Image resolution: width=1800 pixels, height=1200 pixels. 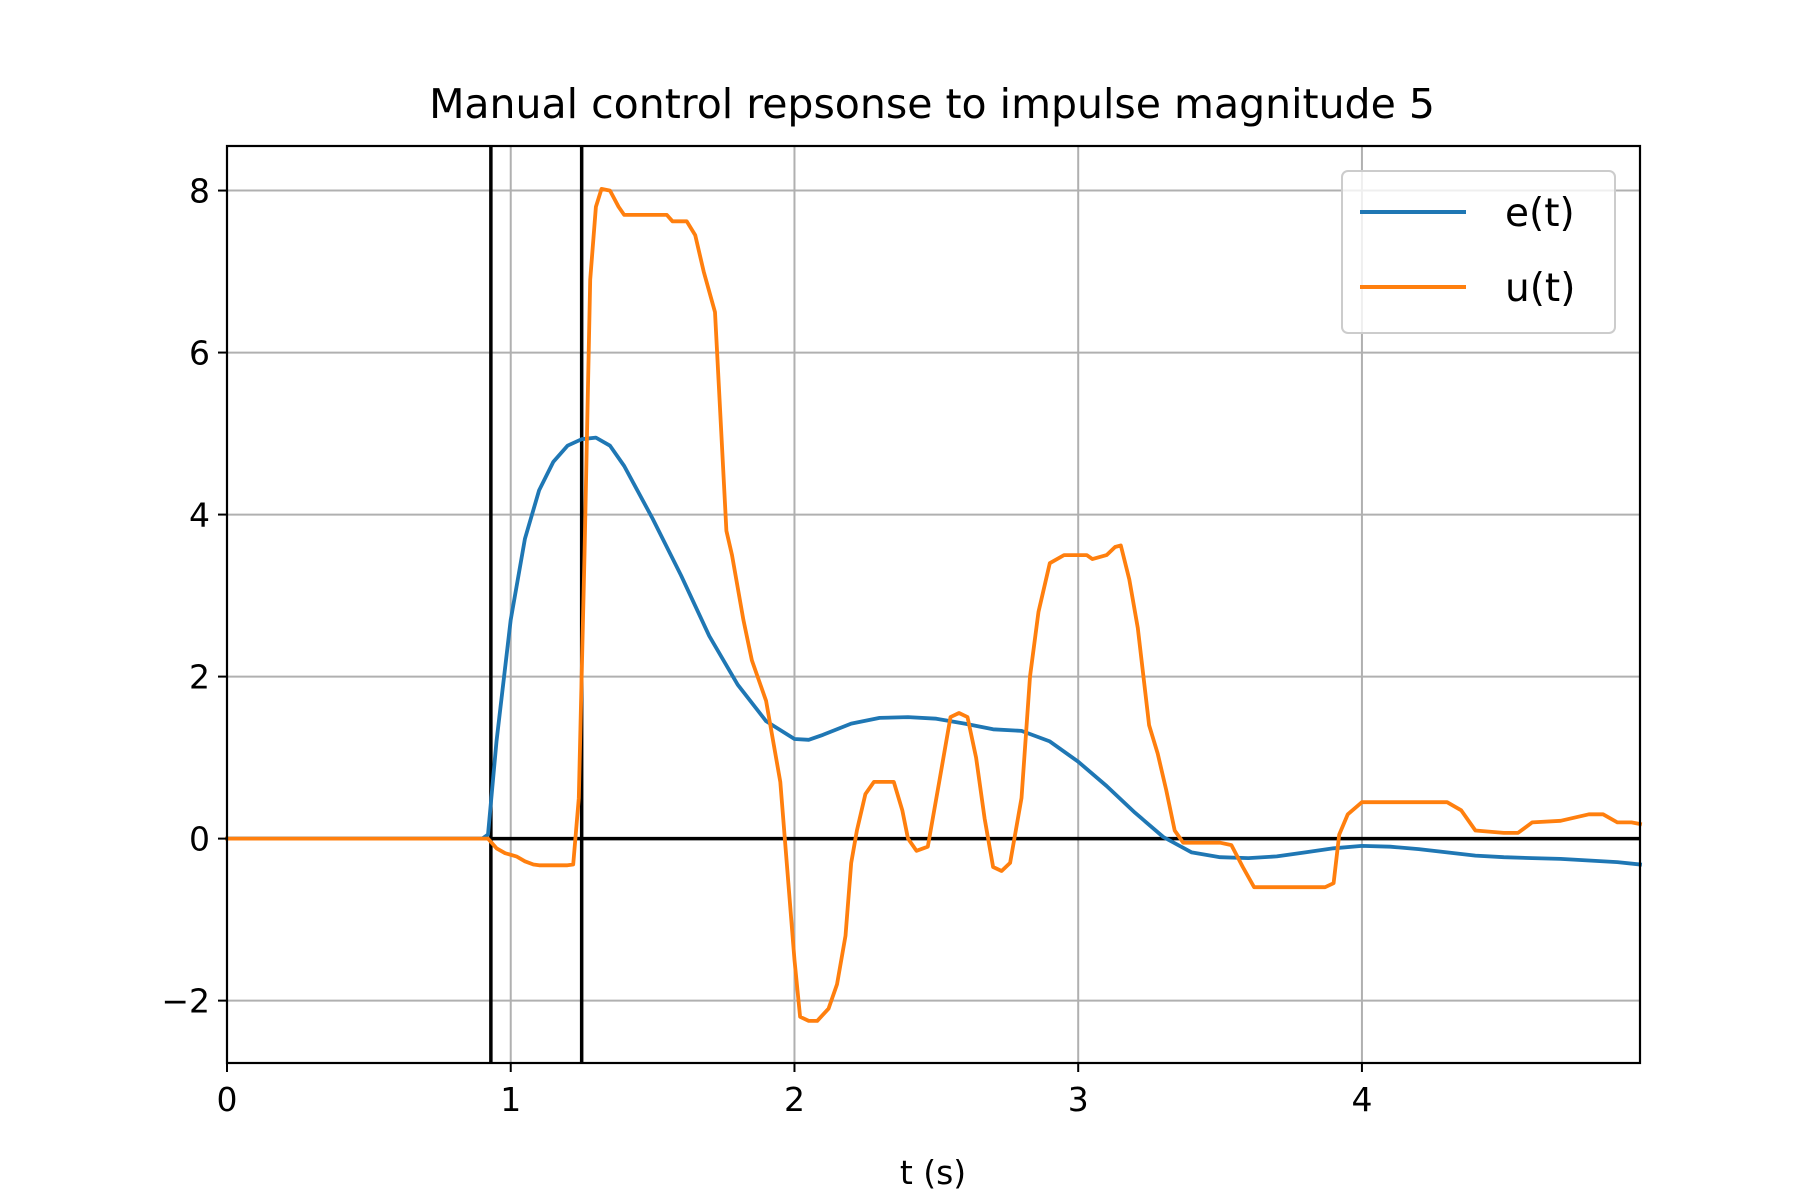 I want to click on x-tick-label: 1, so click(x=510, y=1099).